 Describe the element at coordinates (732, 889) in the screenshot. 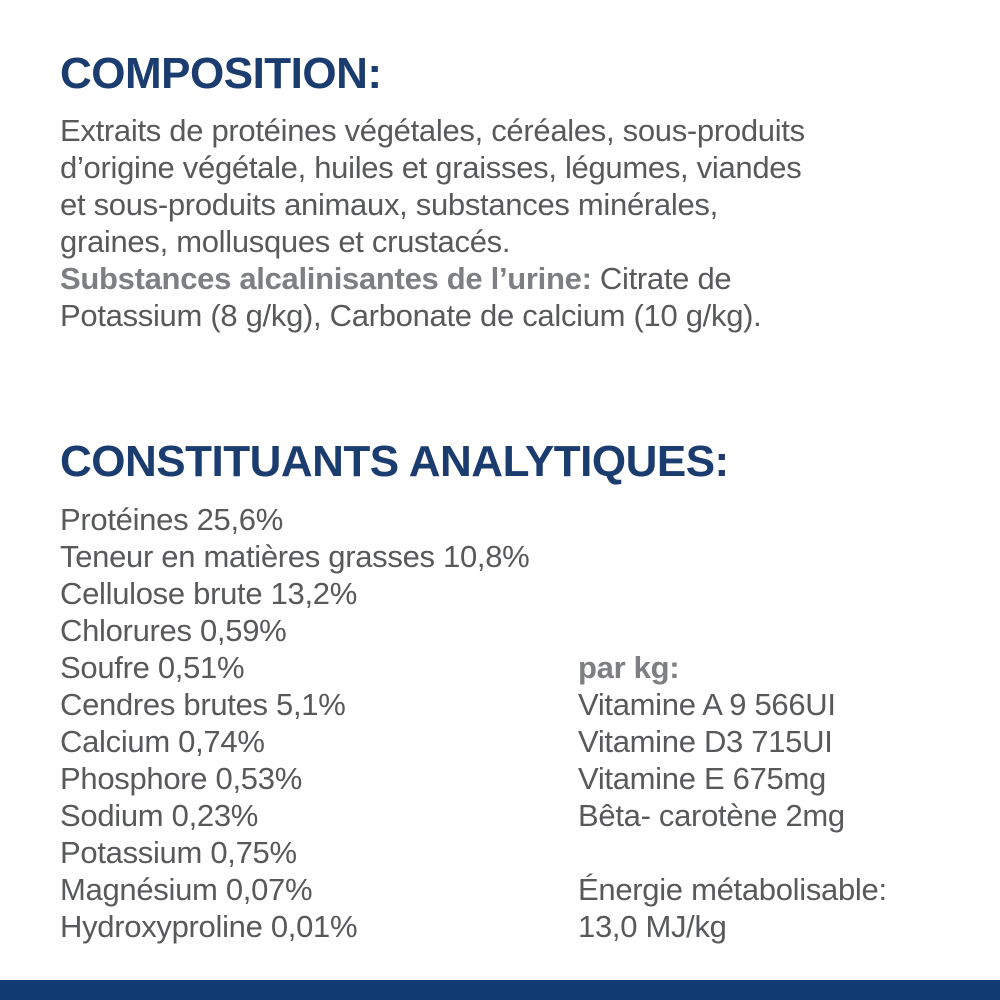

I see `metabolizable-energy-label: Énergie métabolisable:` at that location.